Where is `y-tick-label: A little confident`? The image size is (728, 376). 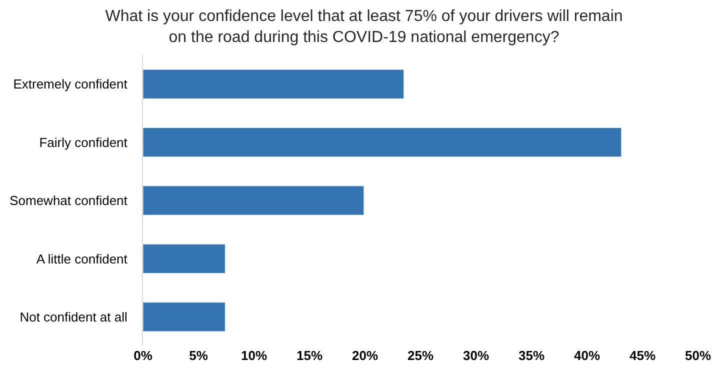 y-tick-label: A little confident is located at coordinates (82, 258).